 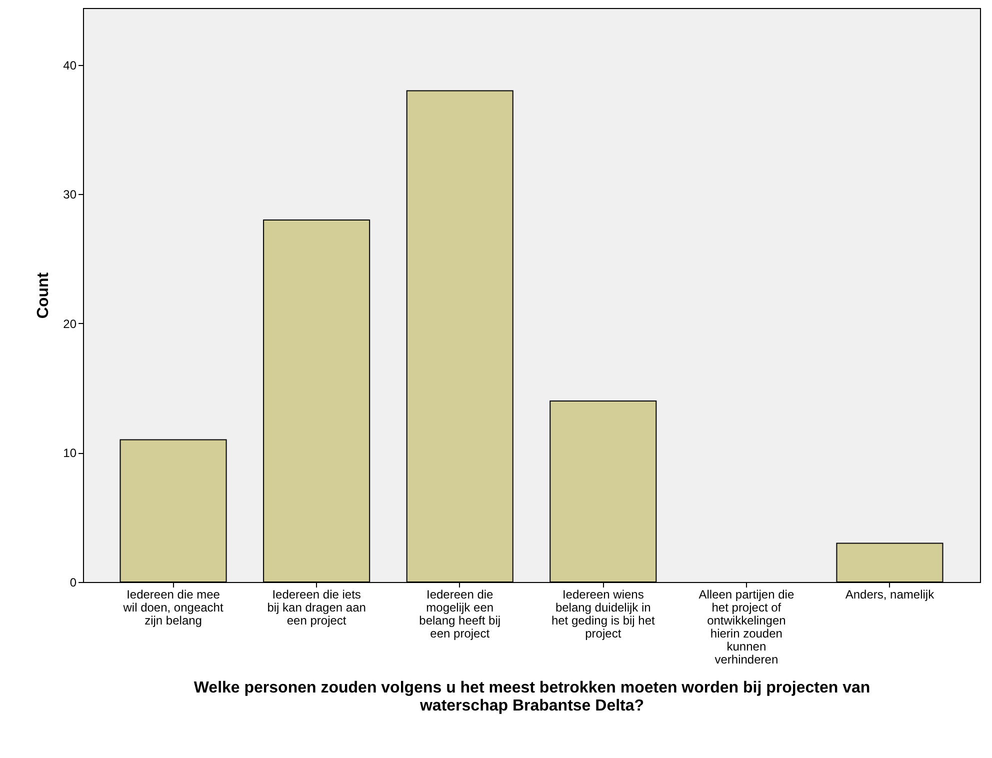 I want to click on y-tick-label: 40, so click(x=70, y=65).